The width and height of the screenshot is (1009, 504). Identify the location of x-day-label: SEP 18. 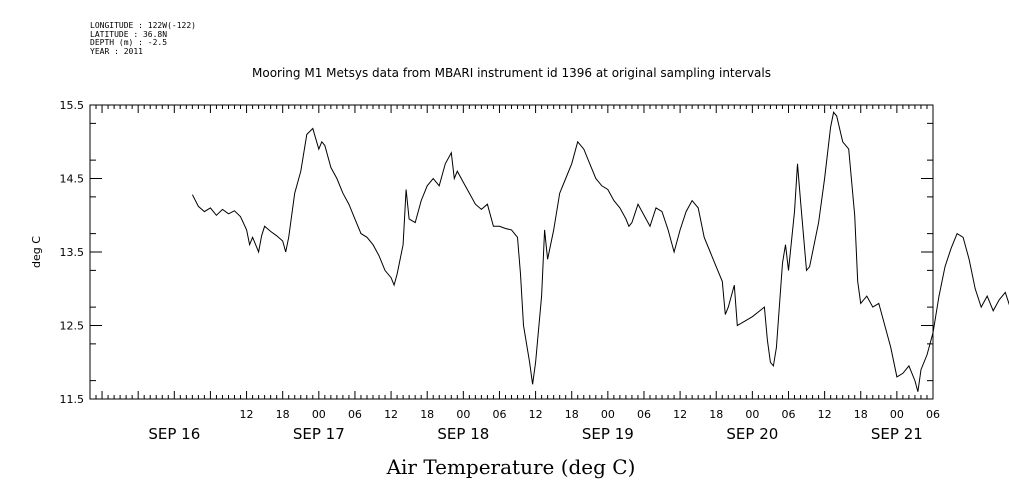
(463, 434).